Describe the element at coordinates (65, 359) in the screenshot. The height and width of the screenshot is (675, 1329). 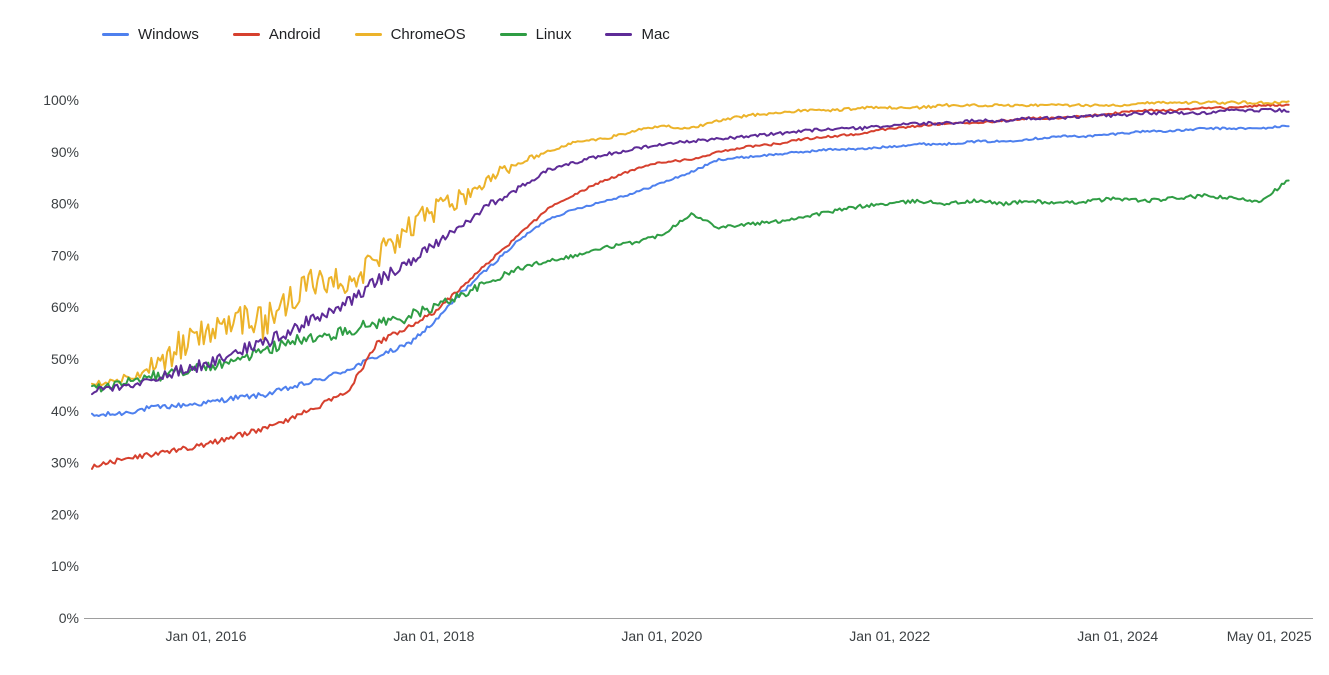
I see `y-axis-tick-label: 50%` at that location.